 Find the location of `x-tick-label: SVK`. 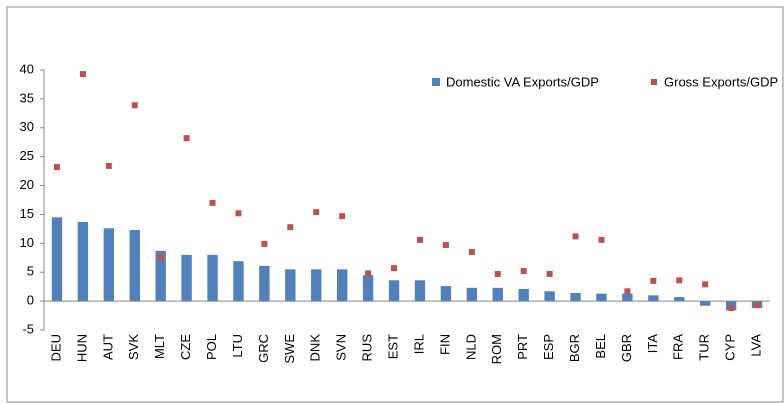

x-tick-label: SVK is located at coordinates (133, 347).